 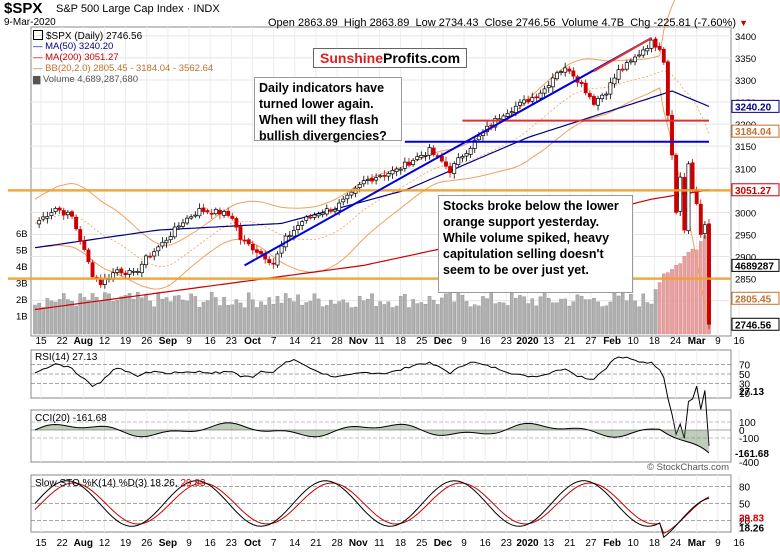 What do you see at coordinates (745, 81) in the screenshot?
I see `price-tick-label: 3300` at bounding box center [745, 81].